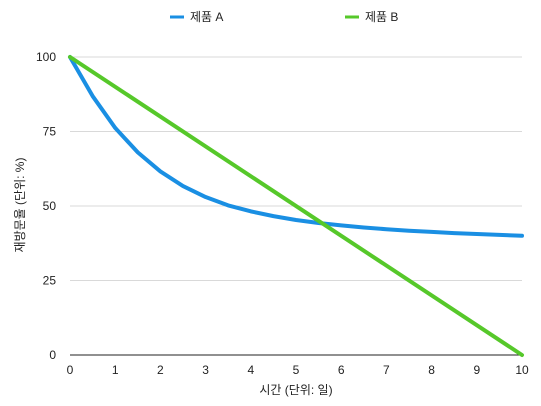  What do you see at coordinates (52, 355) in the screenshot?
I see `y-tick-label-0: 0` at bounding box center [52, 355].